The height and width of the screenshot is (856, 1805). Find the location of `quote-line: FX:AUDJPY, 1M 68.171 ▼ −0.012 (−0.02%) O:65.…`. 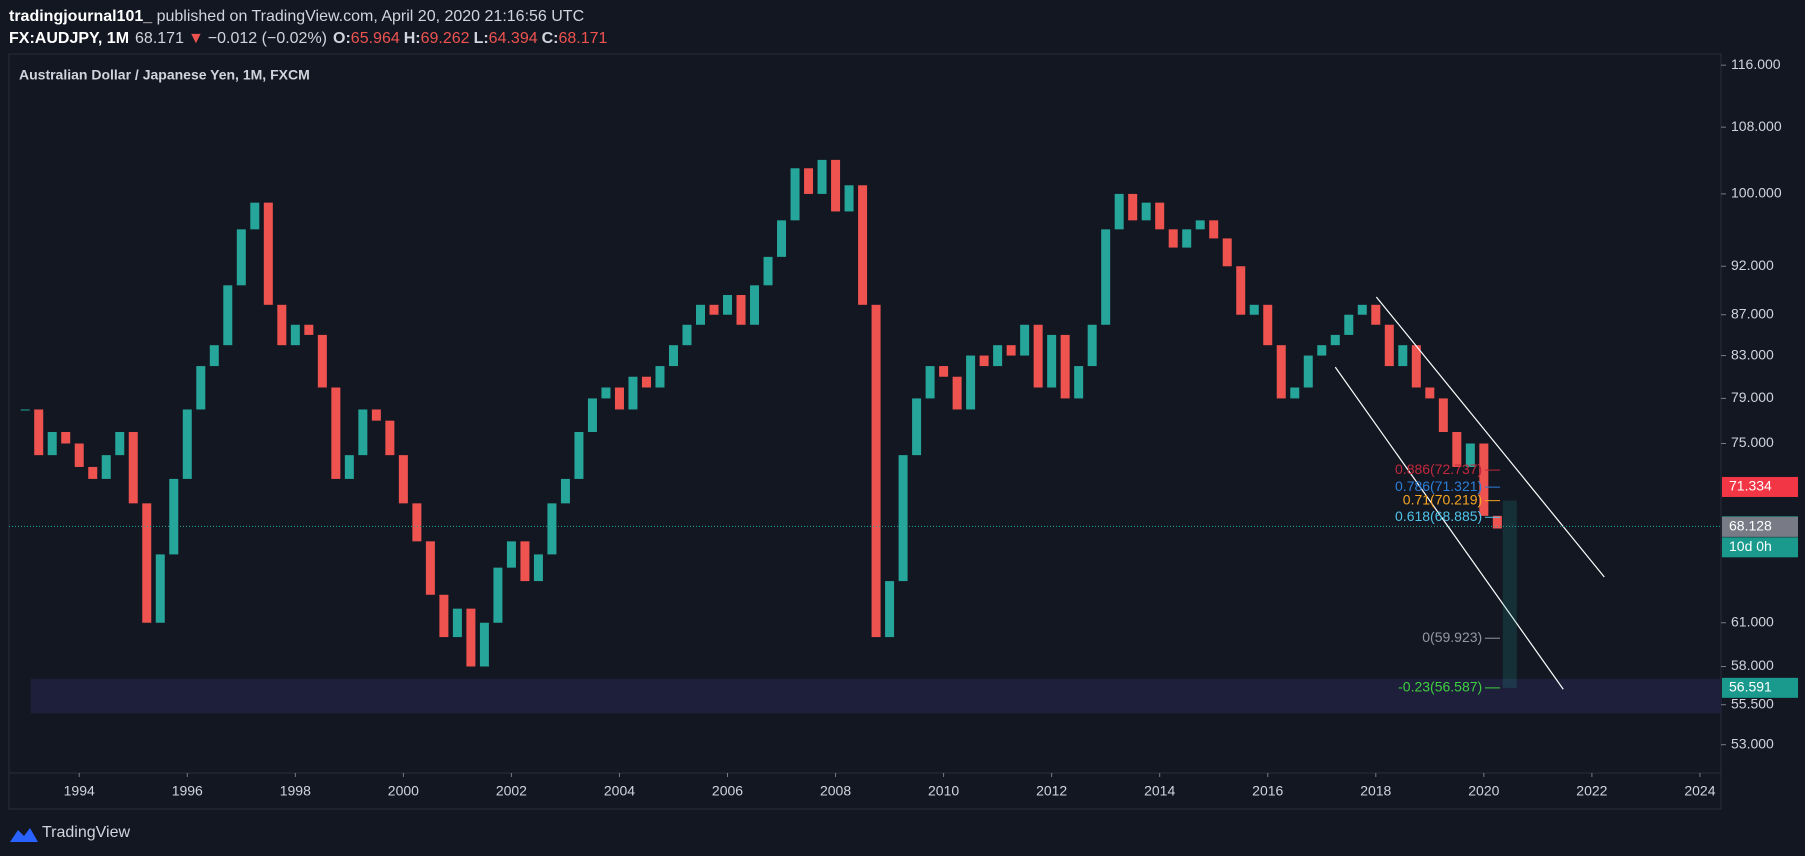

quote-line: FX:AUDJPY, 1M 68.171 ▼ −0.012 (−0.02%) O:65.… is located at coordinates (308, 38).